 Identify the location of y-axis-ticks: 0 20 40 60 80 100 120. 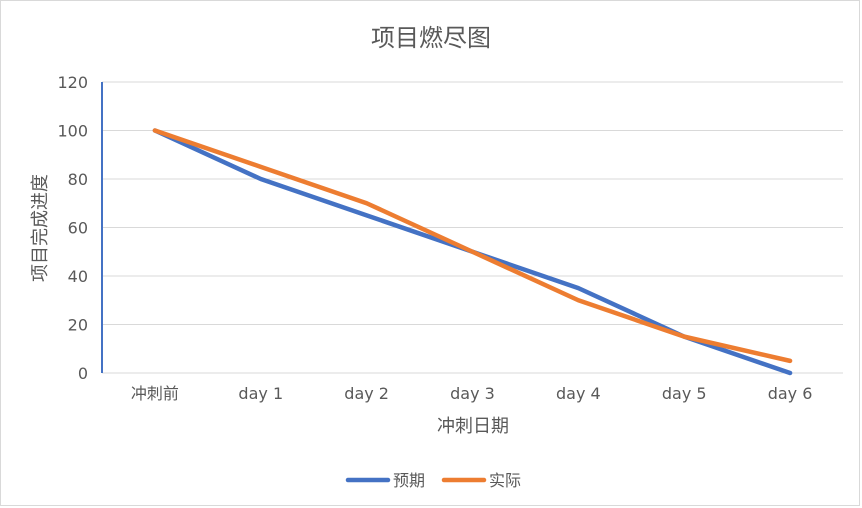
(72, 228).